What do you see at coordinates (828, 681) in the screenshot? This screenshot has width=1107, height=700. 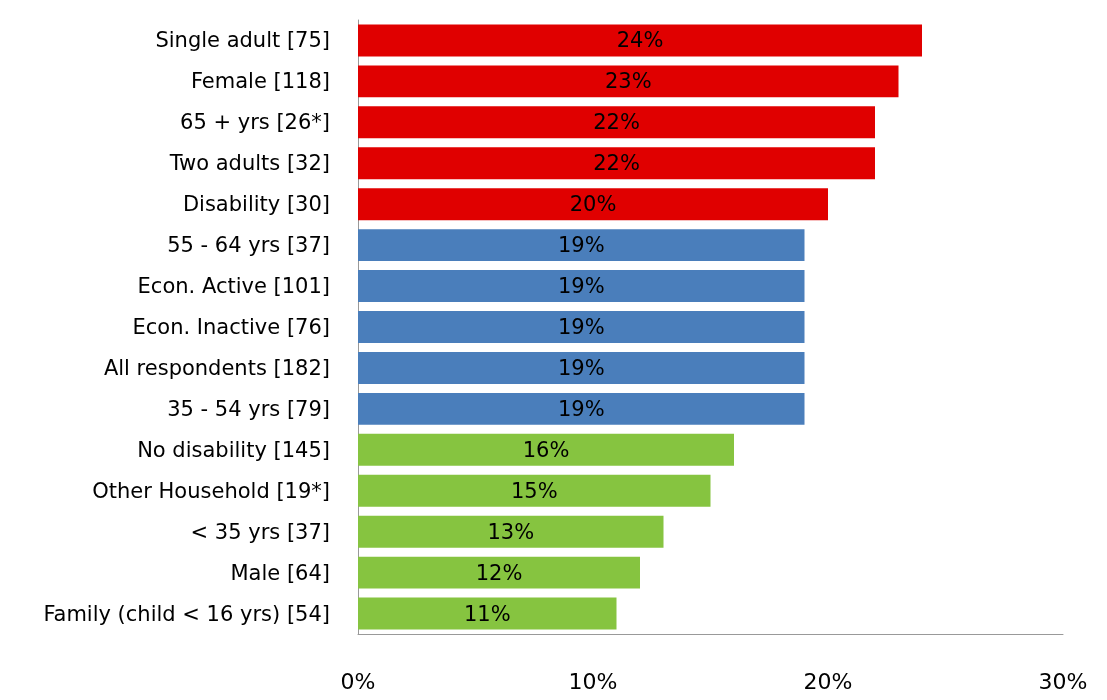 I see `x-tick-label: 20%` at bounding box center [828, 681].